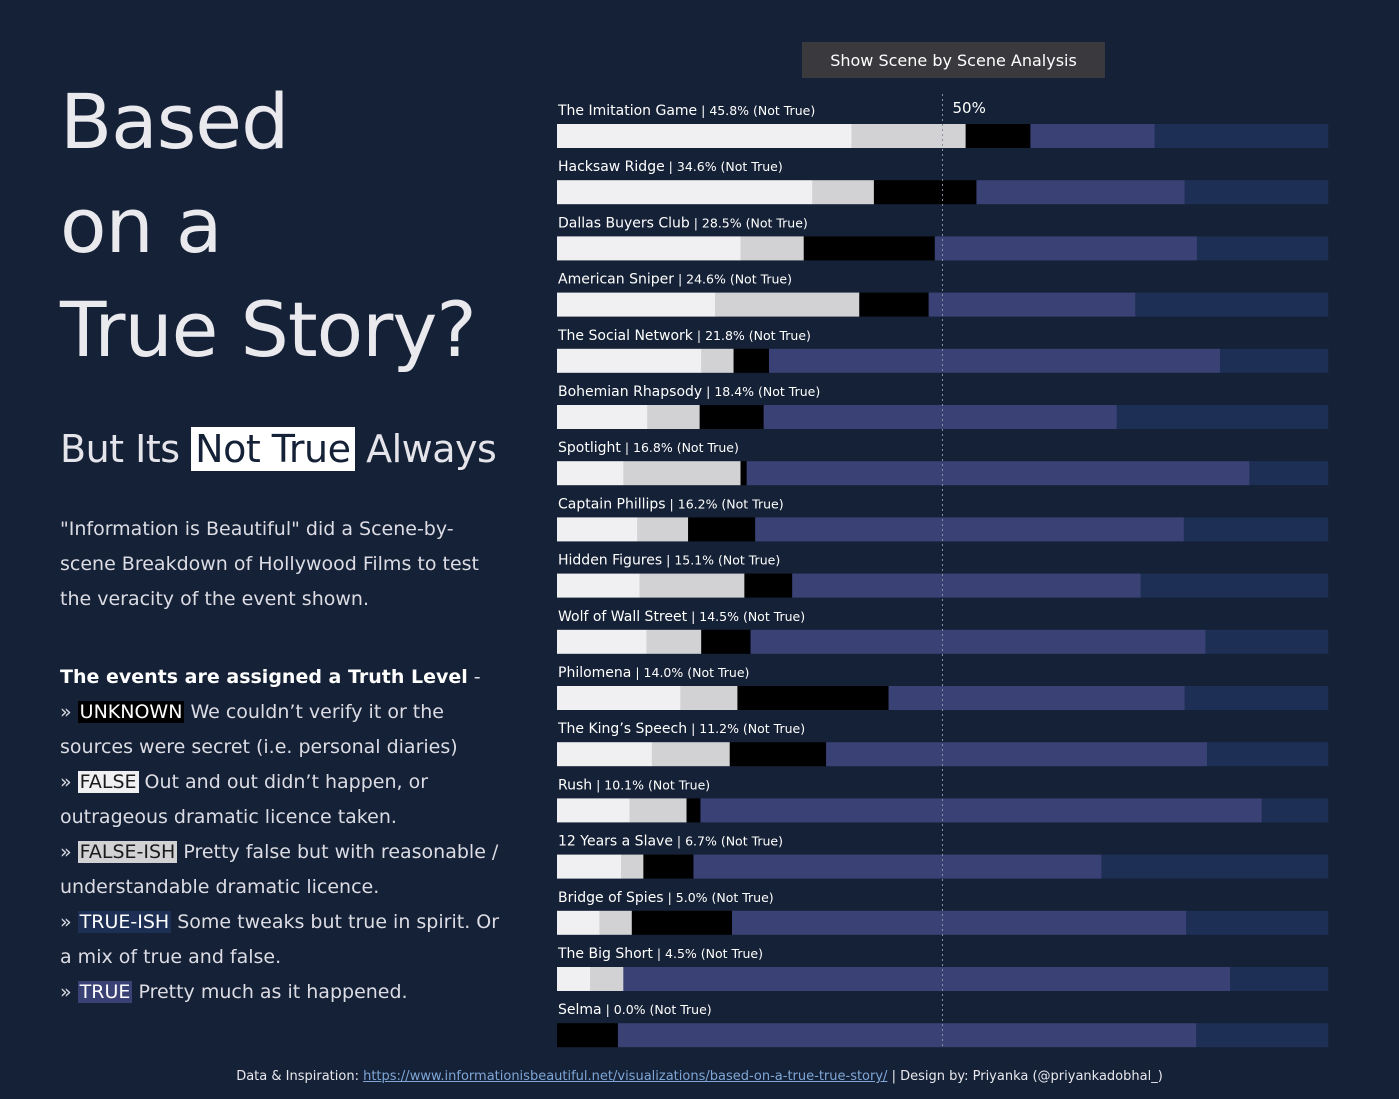  I want to click on film-row: Bohemian Rhapsody | 18.4% (Not True), so click(943, 406).